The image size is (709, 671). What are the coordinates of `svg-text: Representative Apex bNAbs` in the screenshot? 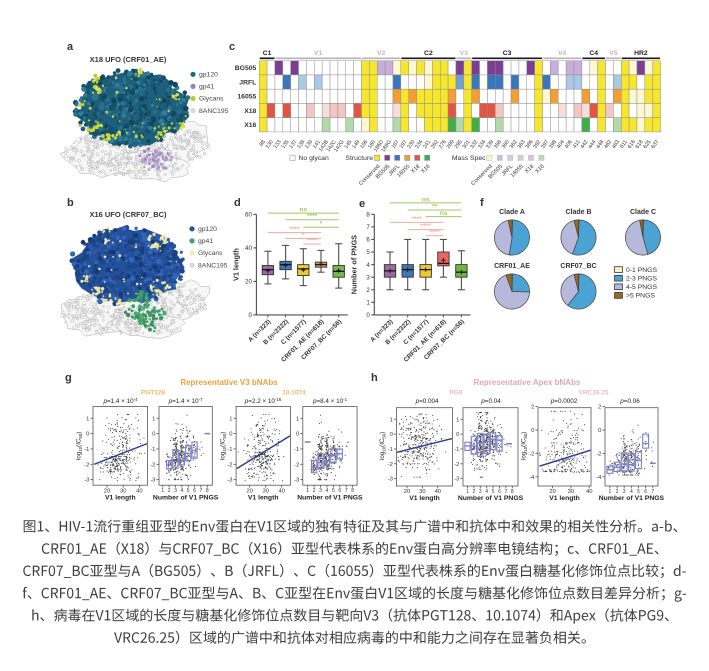 It's located at (527, 382).